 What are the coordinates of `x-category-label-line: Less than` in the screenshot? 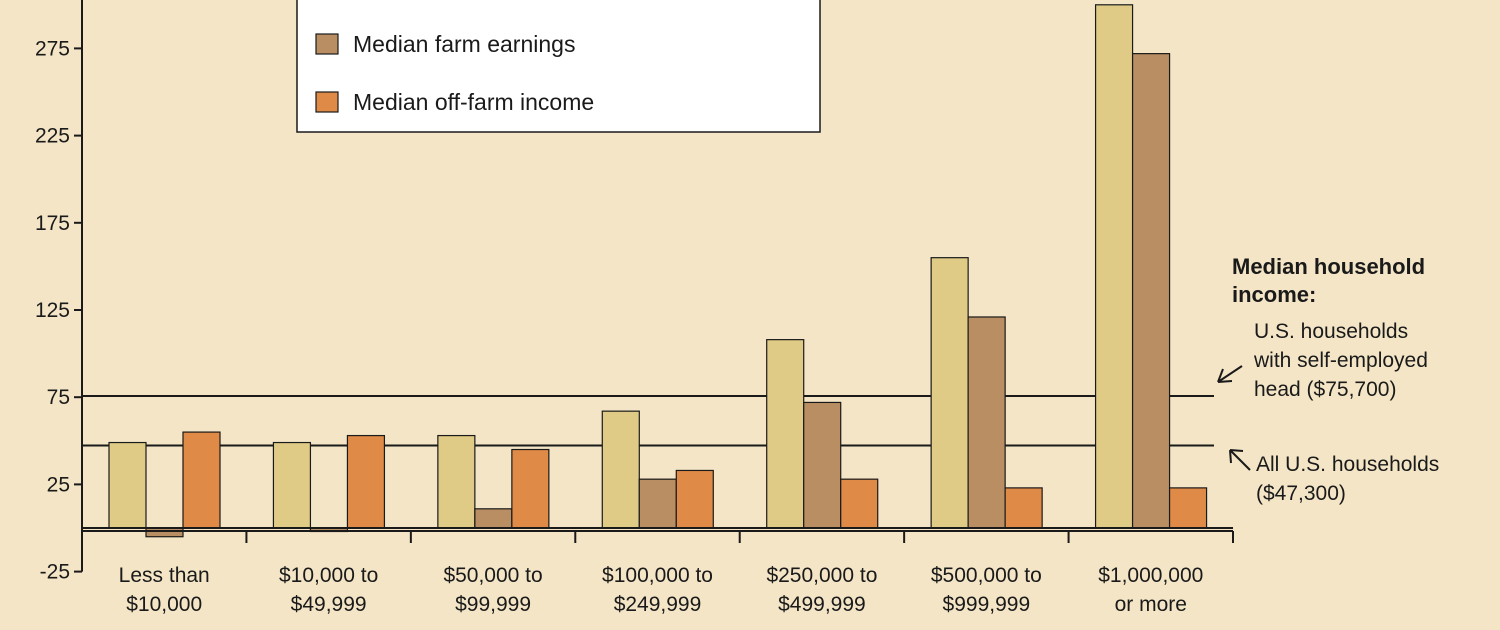 It's located at (164, 575).